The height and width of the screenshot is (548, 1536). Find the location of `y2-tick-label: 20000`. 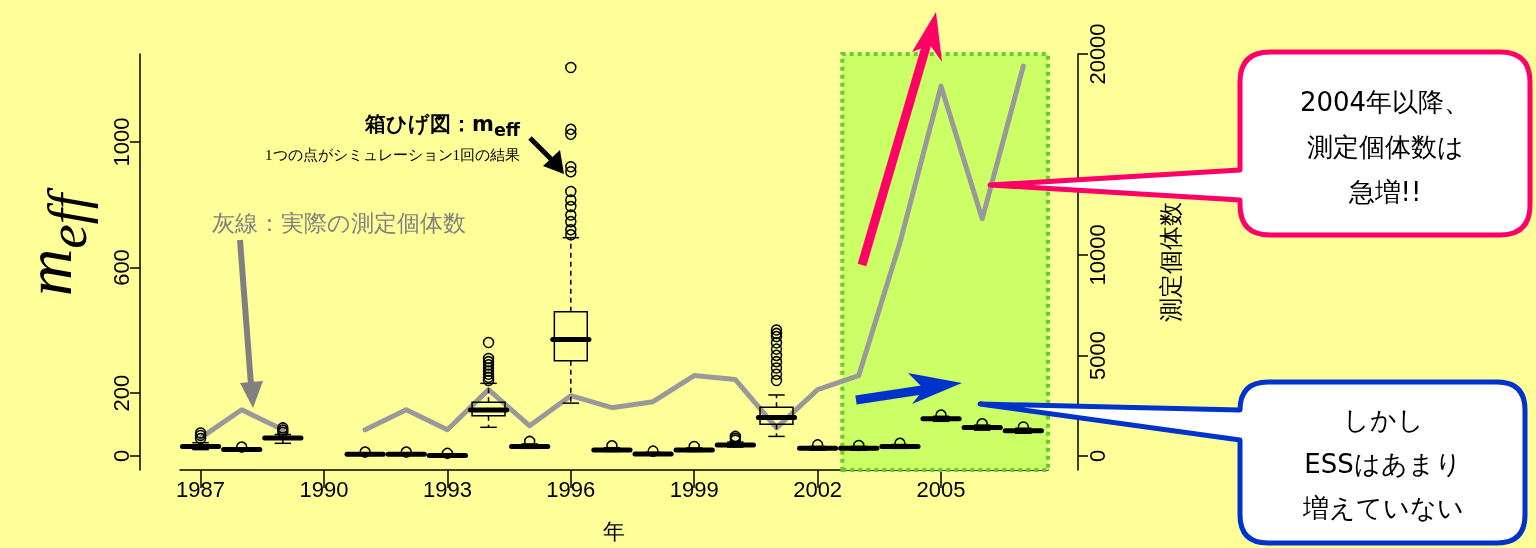

y2-tick-label: 20000 is located at coordinates (1097, 54).